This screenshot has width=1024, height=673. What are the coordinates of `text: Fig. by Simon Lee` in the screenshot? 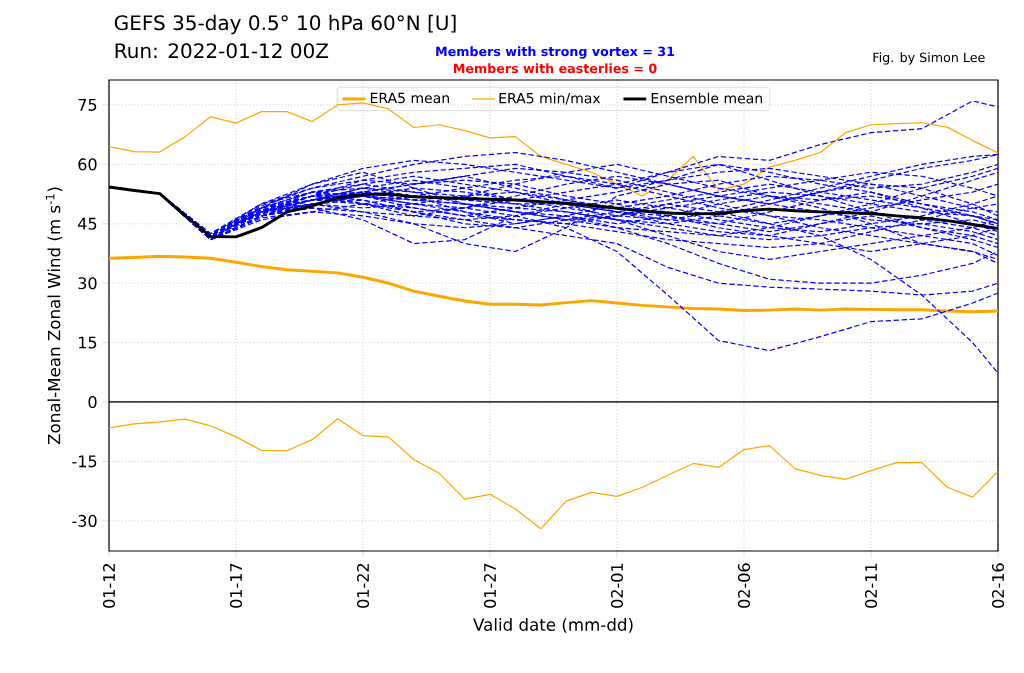 It's located at (929, 58).